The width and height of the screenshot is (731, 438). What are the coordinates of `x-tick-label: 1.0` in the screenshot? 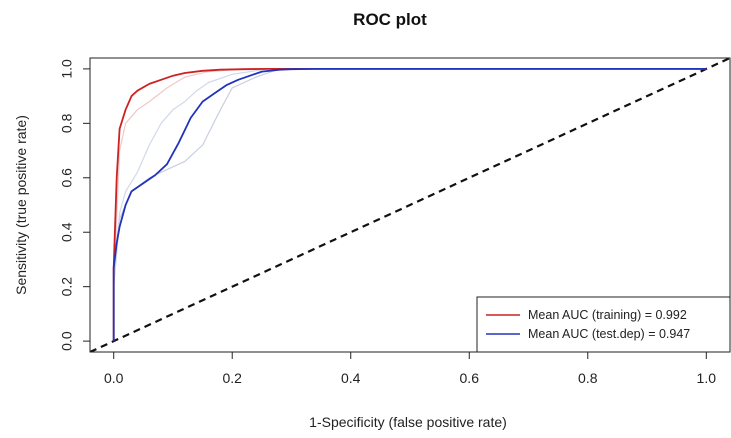 It's located at (707, 378).